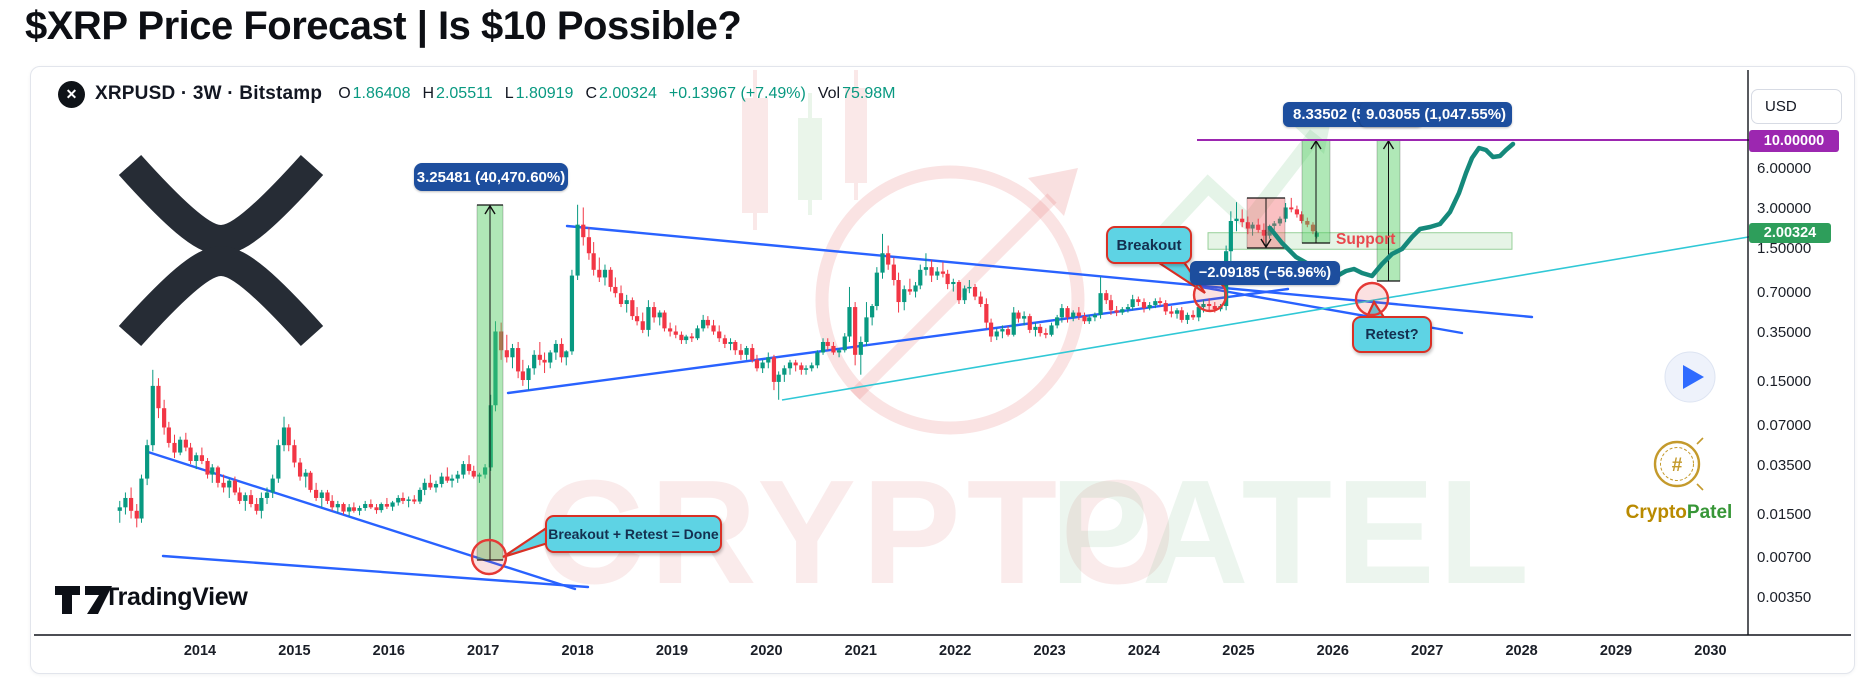  What do you see at coordinates (544, 93) in the screenshot?
I see `low-value: 1.80919` at bounding box center [544, 93].